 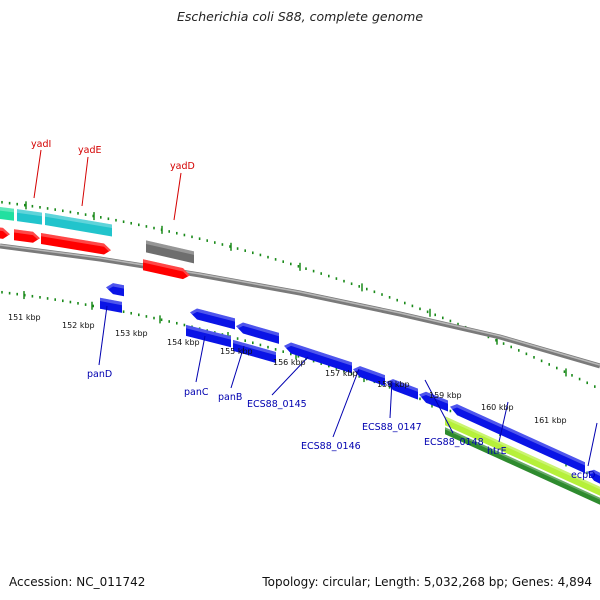 What do you see at coordinates (289, 362) in the screenshot?
I see `kbp-label: 156 kbp` at bounding box center [289, 362].